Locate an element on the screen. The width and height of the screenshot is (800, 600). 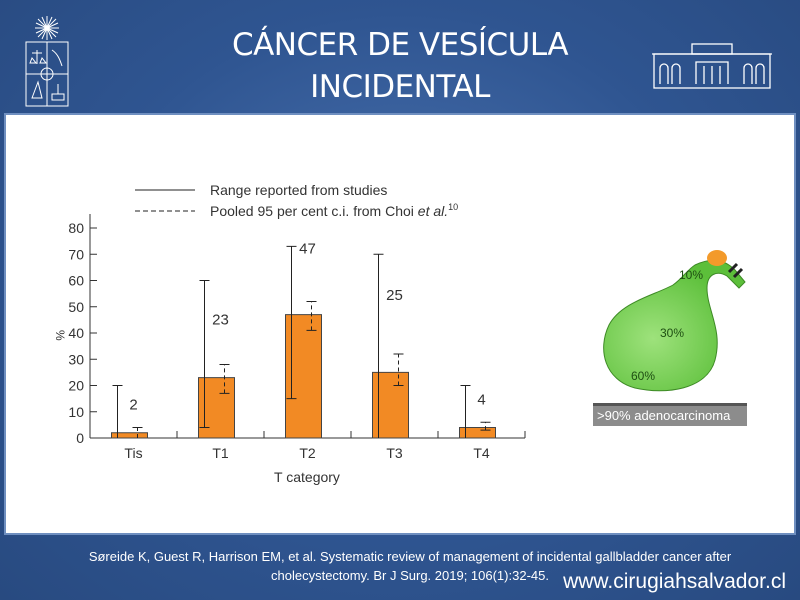
bar-T1 is located at coordinates (216, 408).